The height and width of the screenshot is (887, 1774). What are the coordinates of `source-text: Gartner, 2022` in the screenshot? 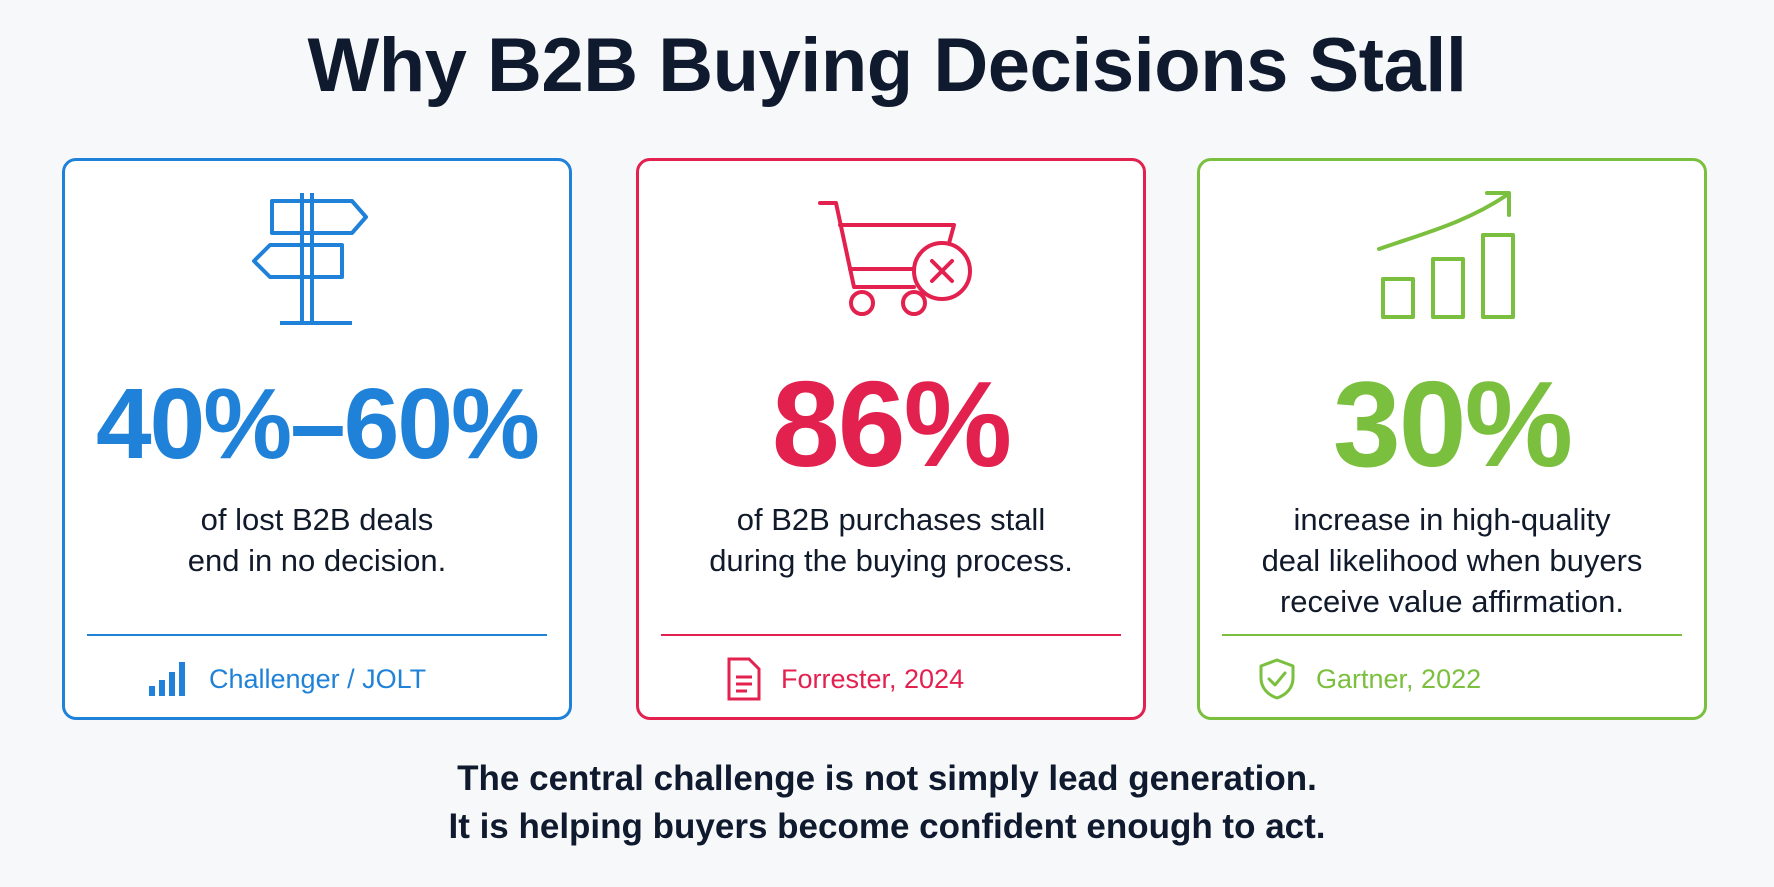 It's located at (1399, 678).